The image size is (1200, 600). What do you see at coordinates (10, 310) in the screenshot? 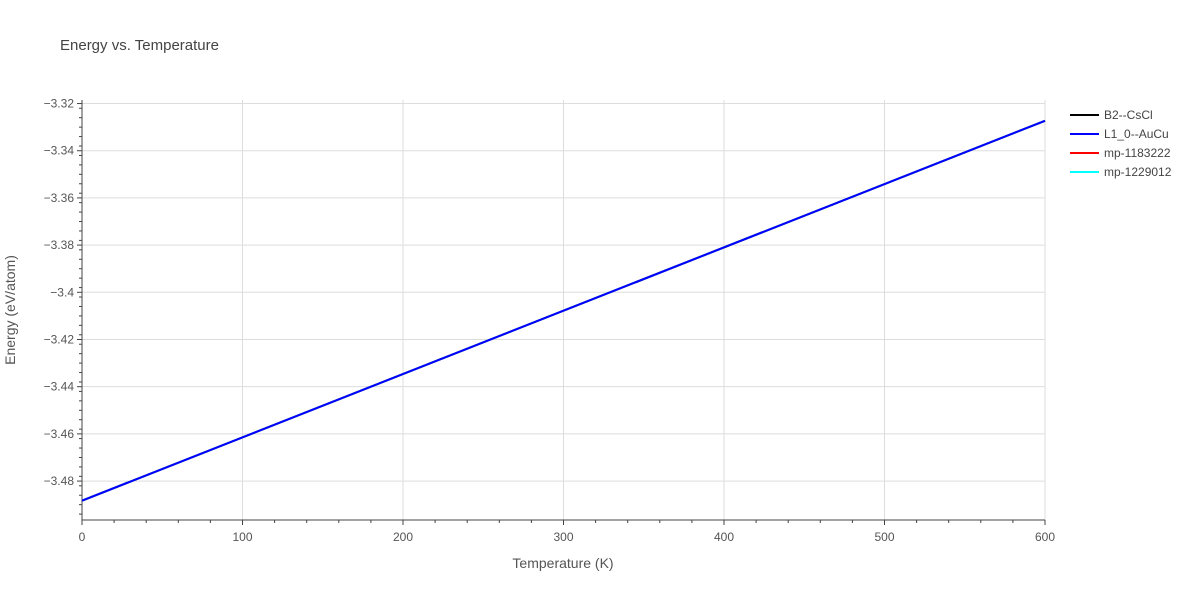
I see `y-axis-title: Energy (eV/atom)` at bounding box center [10, 310].